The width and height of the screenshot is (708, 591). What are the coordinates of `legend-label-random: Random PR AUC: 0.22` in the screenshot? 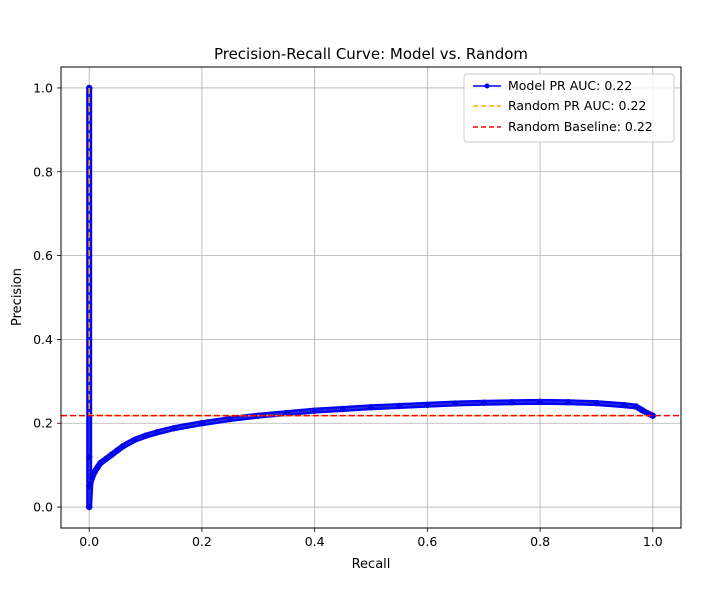 It's located at (577, 105).